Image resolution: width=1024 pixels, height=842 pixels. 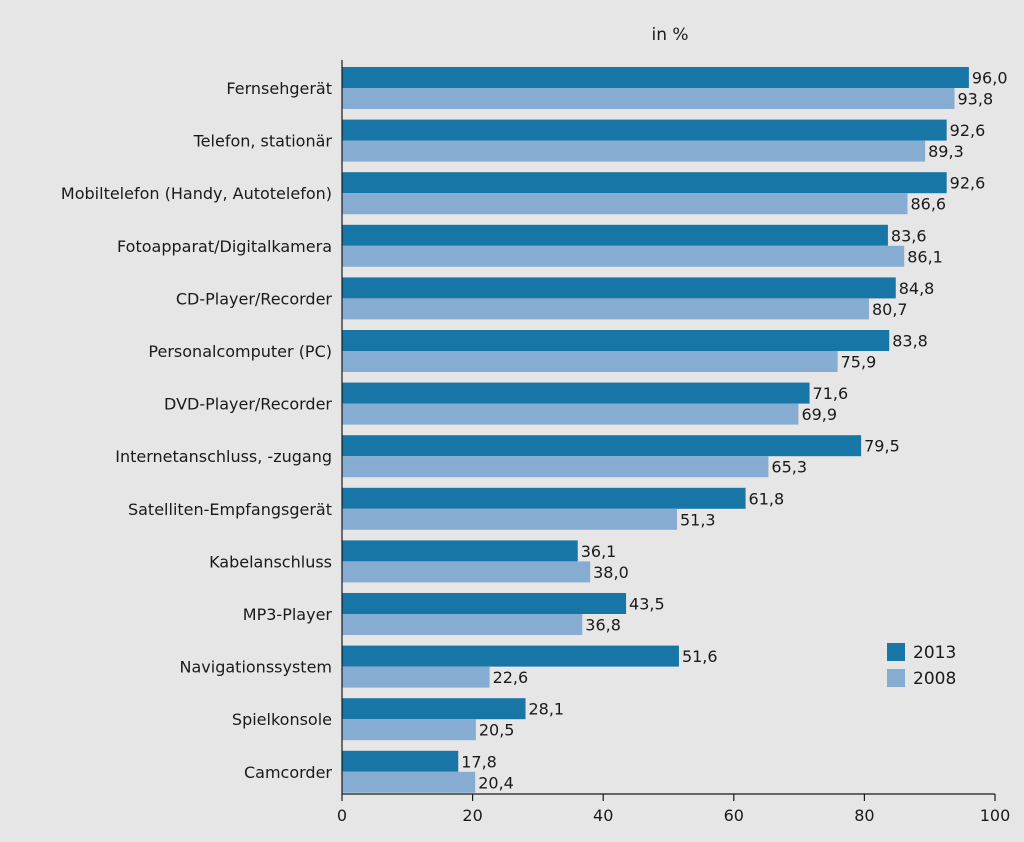 What do you see at coordinates (270, 561) in the screenshot?
I see `category-label-10: Kabelanschluss` at bounding box center [270, 561].